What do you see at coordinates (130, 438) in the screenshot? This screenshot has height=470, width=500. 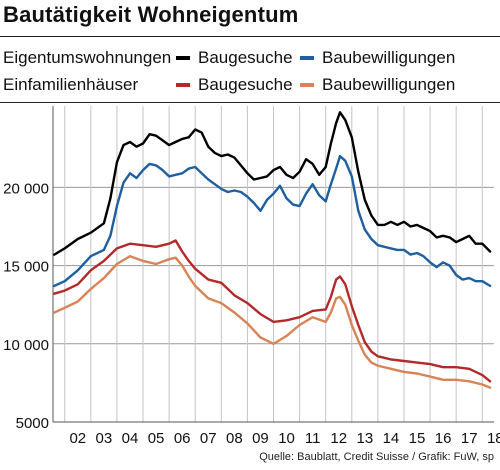 I see `x-tick-label: 04` at bounding box center [130, 438].